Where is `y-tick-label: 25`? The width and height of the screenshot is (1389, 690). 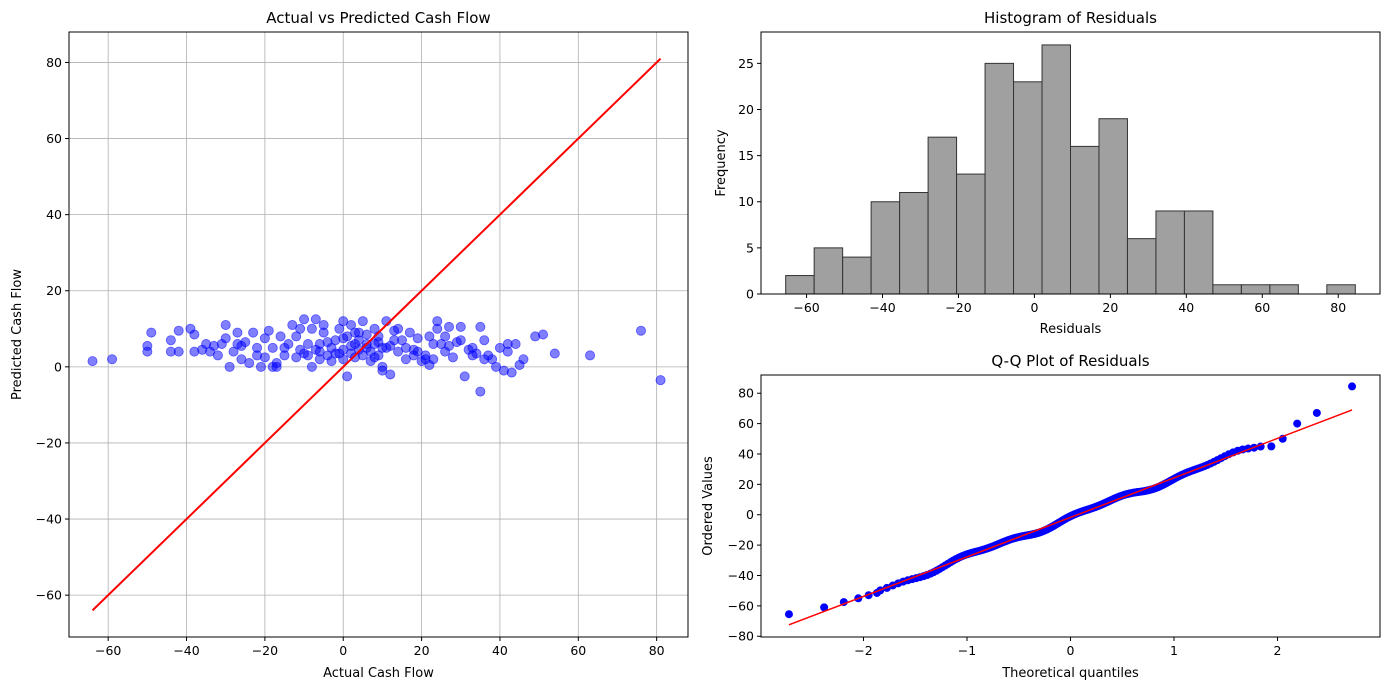 y-tick-label: 25 is located at coordinates (746, 63).